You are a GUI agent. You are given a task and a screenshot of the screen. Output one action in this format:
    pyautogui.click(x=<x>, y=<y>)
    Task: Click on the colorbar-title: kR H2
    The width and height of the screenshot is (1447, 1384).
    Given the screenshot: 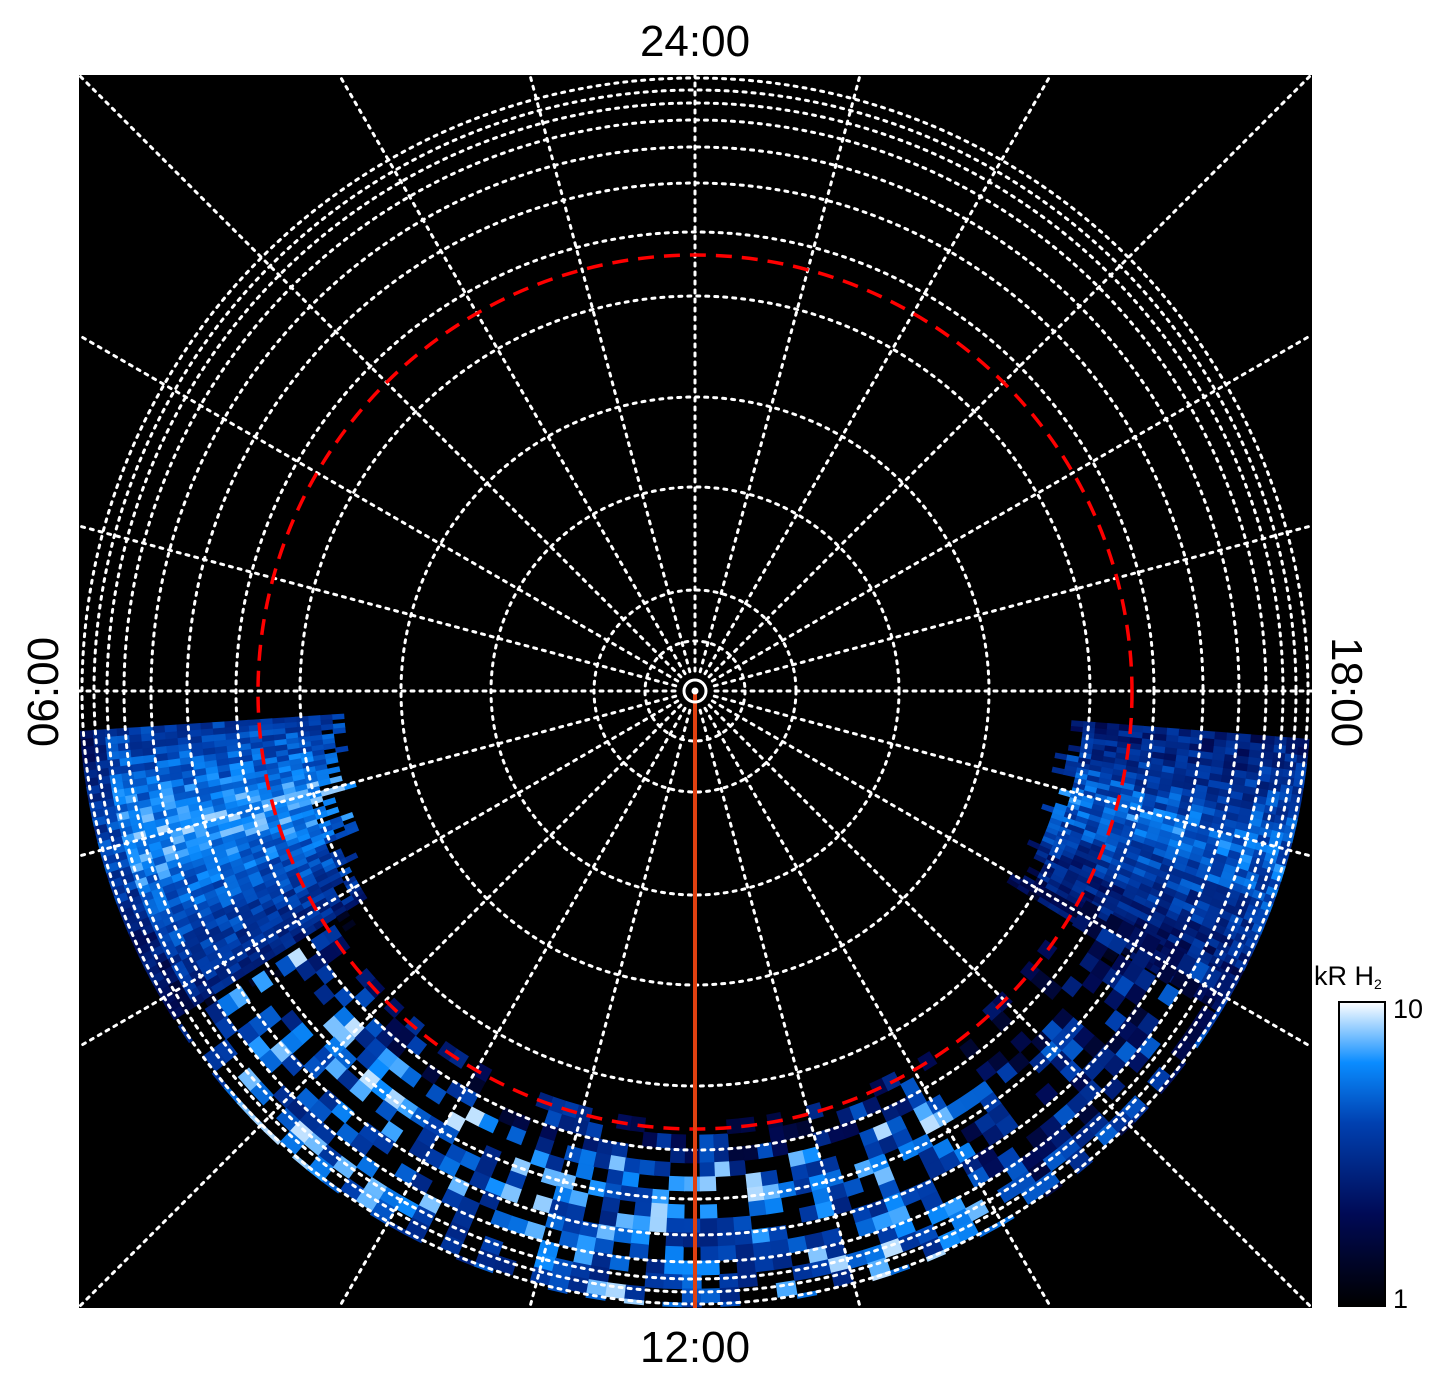 What is the action you would take?
    pyautogui.click(x=1348, y=976)
    